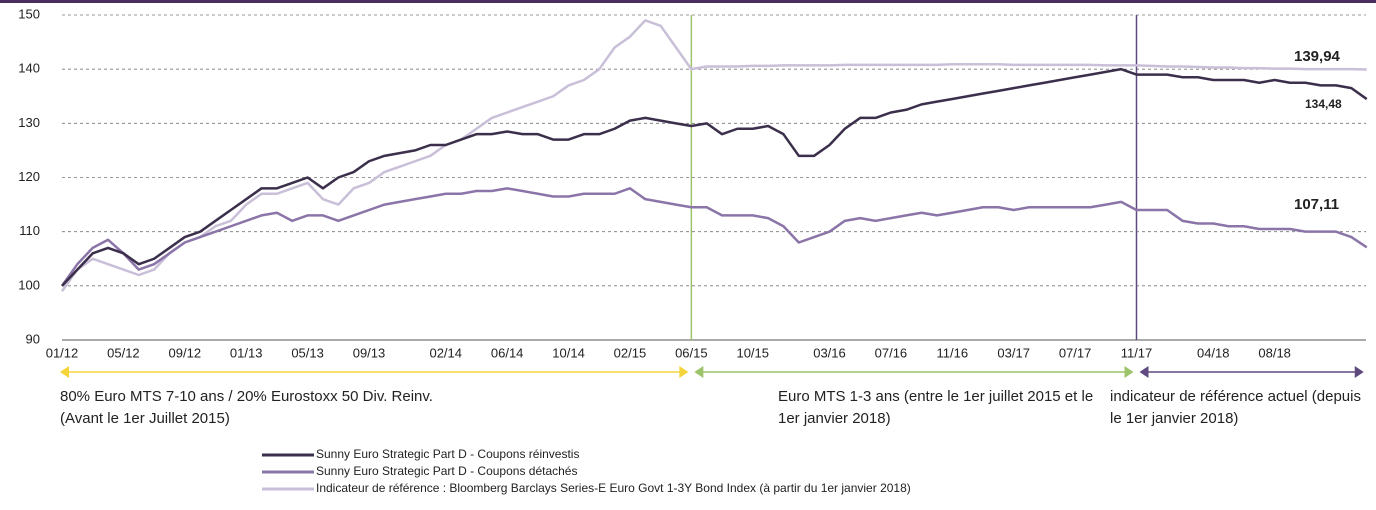  Describe the element at coordinates (29, 122) in the screenshot. I see `y-tick-label: 130` at that location.